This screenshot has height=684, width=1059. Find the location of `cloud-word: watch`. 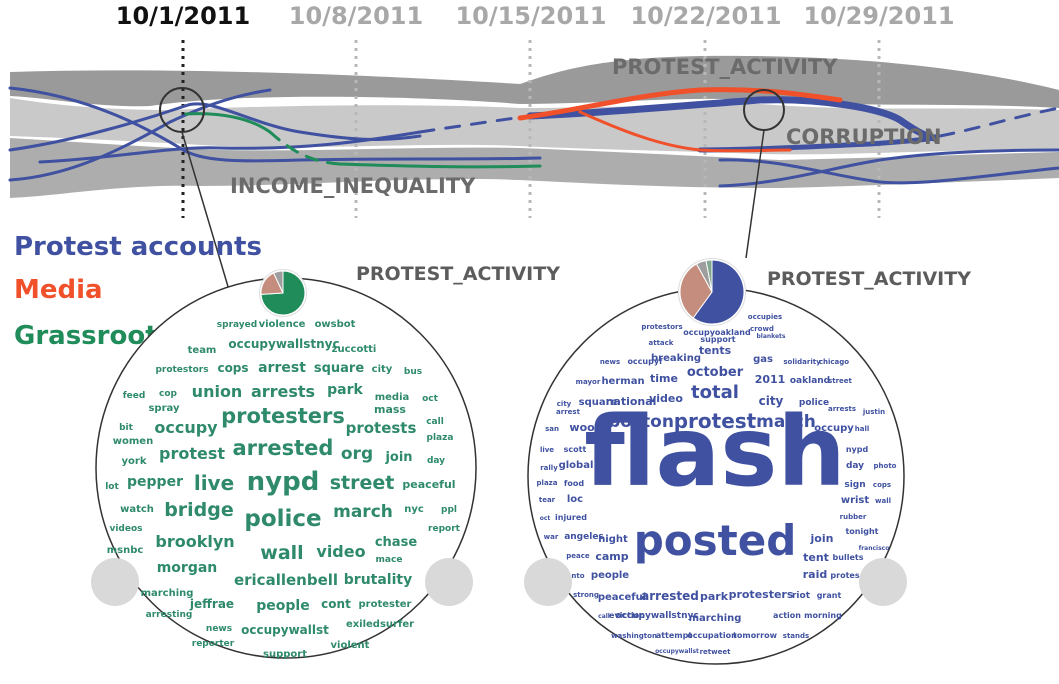

cloud-word: watch is located at coordinates (137, 509).